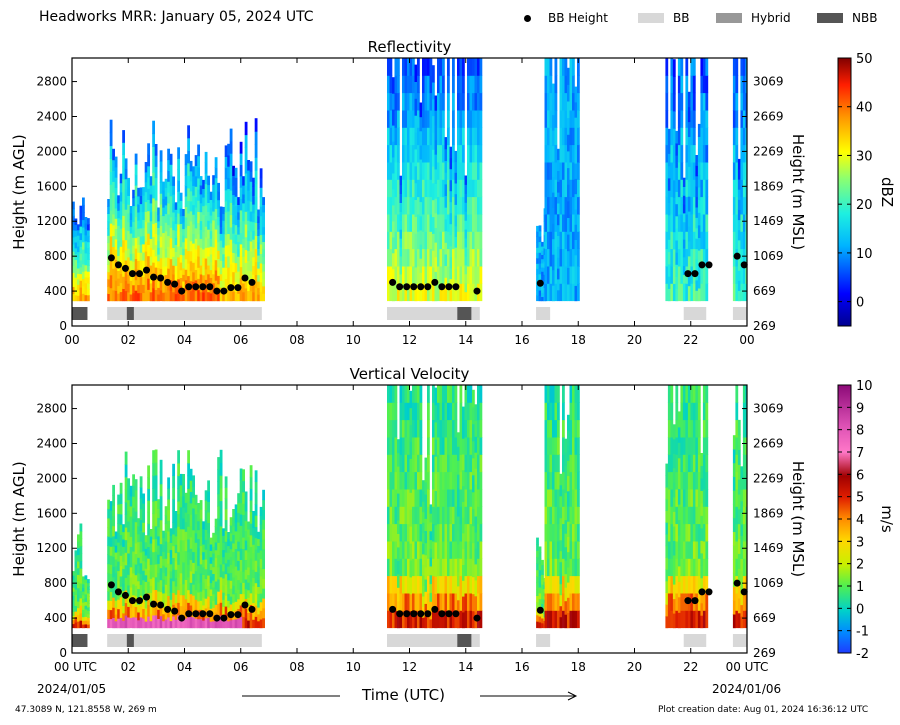 The height and width of the screenshot is (725, 900). What do you see at coordinates (51, 409) in the screenshot?
I see `y-tick-label: 2800` at bounding box center [51, 409].